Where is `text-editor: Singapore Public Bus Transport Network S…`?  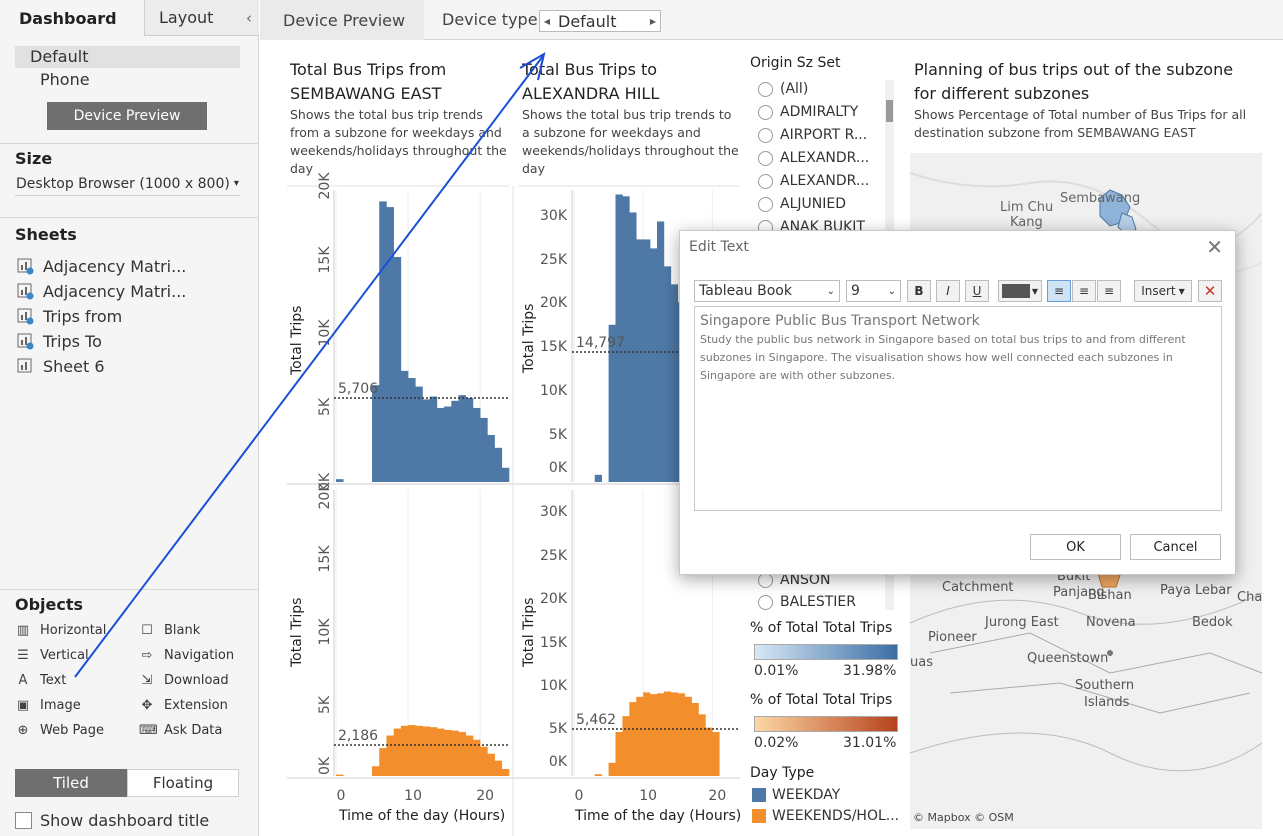
text-editor: Singapore Public Bus Transport Network S… is located at coordinates (958, 408).